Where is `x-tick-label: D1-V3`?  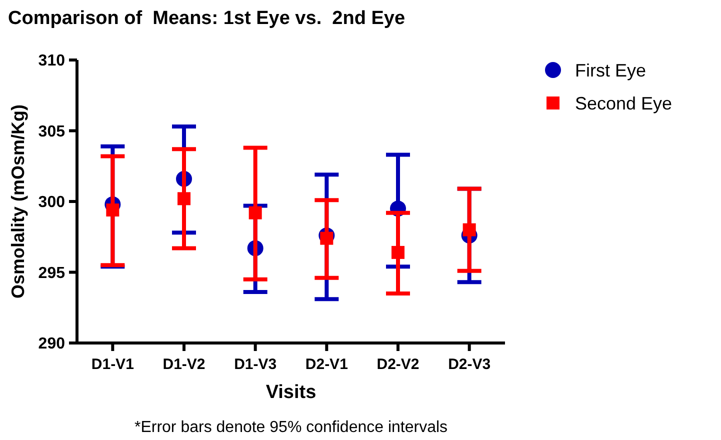
x-tick-label: D1-V3 is located at coordinates (255, 364).